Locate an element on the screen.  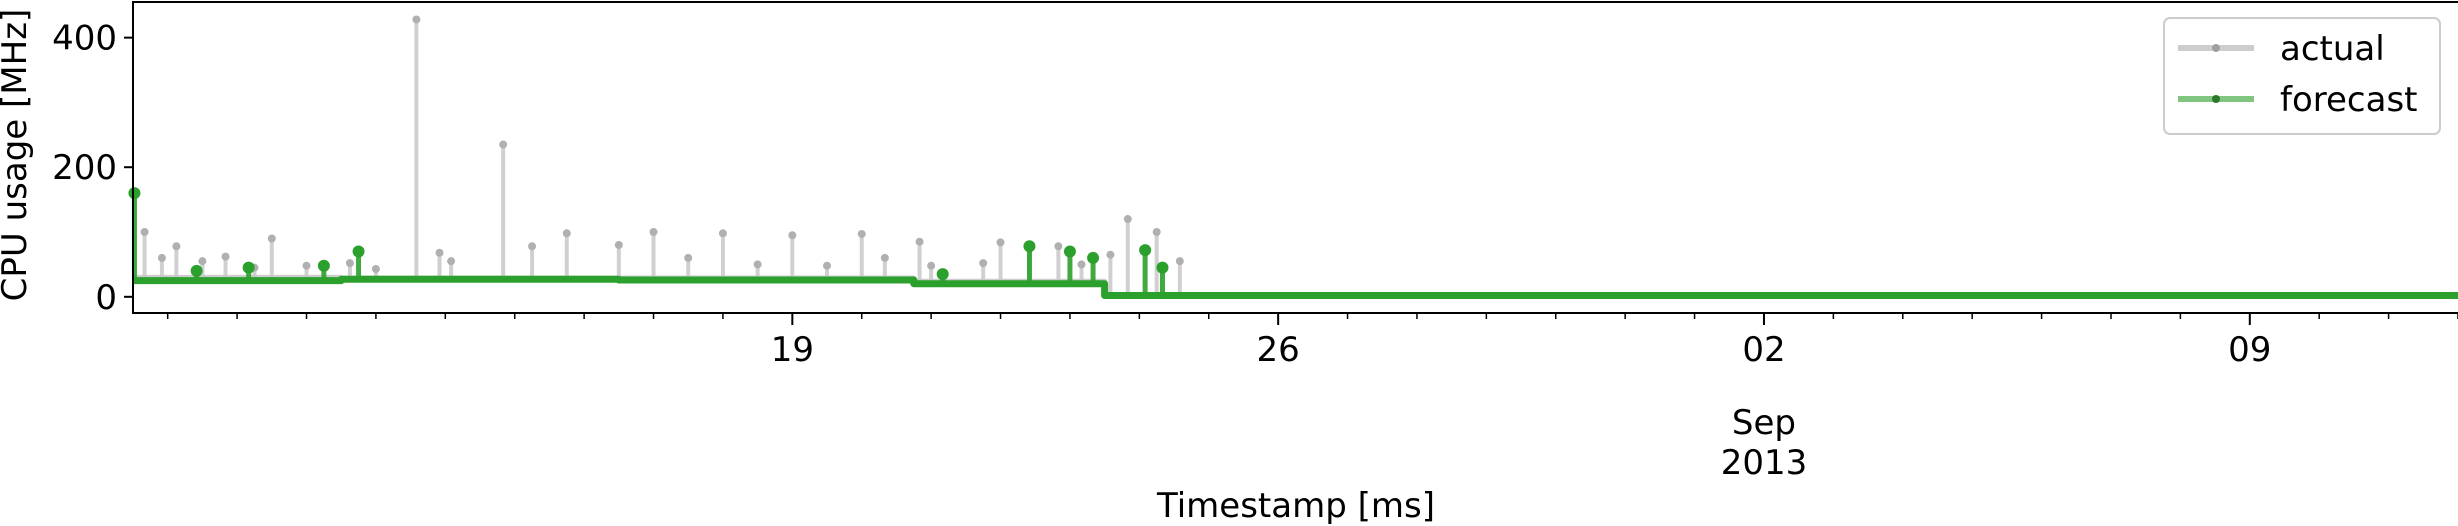
forecast-line is located at coordinates (1295, 287).